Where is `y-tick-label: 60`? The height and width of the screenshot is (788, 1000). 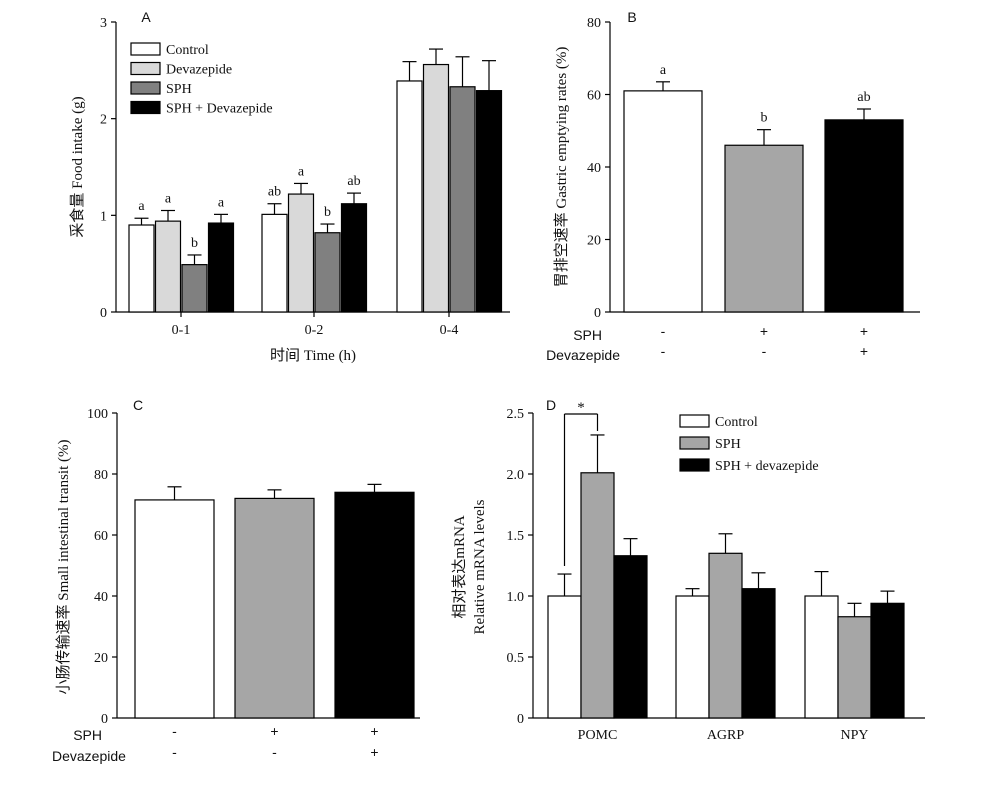 y-tick-label: 60 is located at coordinates (101, 536).